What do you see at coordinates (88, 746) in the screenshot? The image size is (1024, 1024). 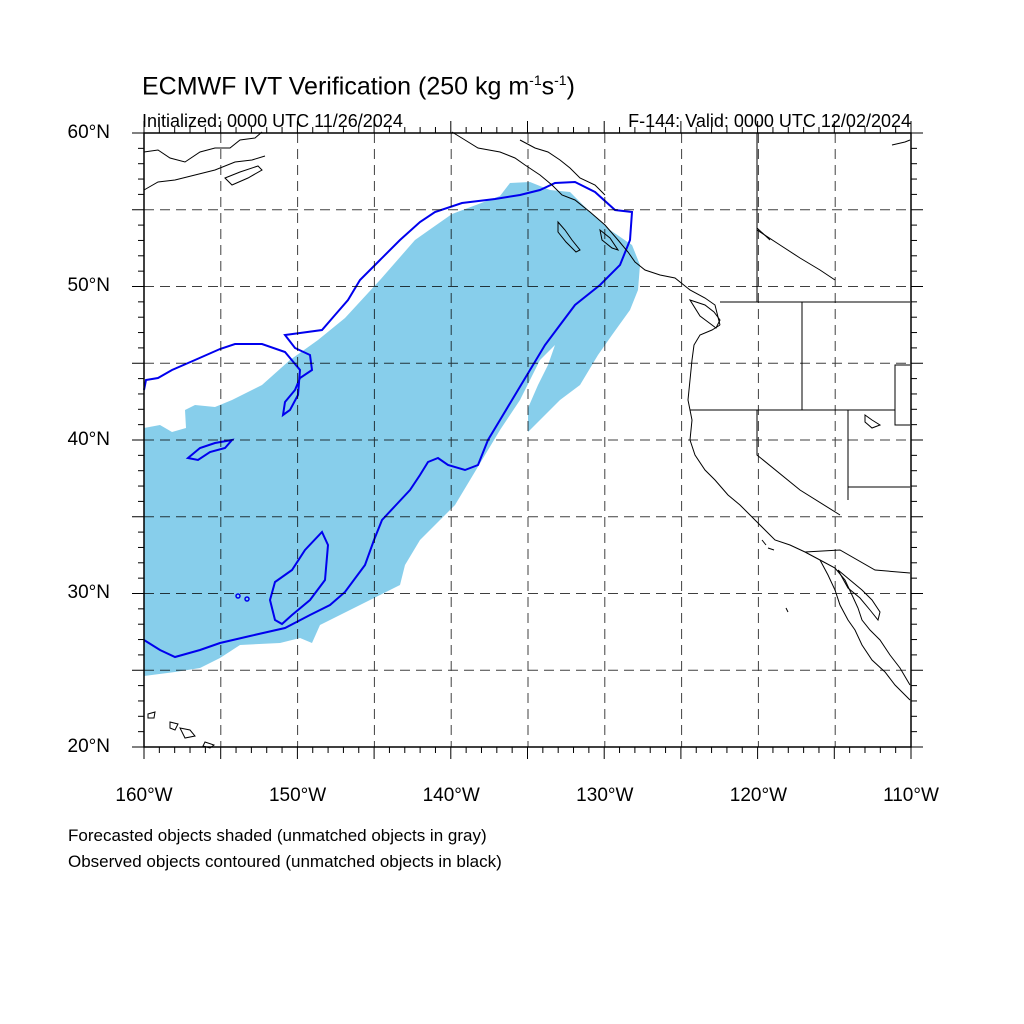 I see `lat-label-20: 20°N` at bounding box center [88, 746].